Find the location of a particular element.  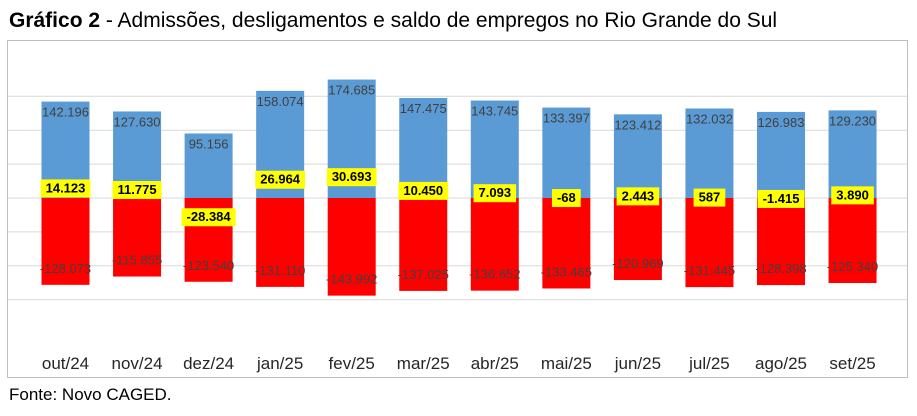

chart-title-bold: Gráfico 2 is located at coordinates (55, 20).